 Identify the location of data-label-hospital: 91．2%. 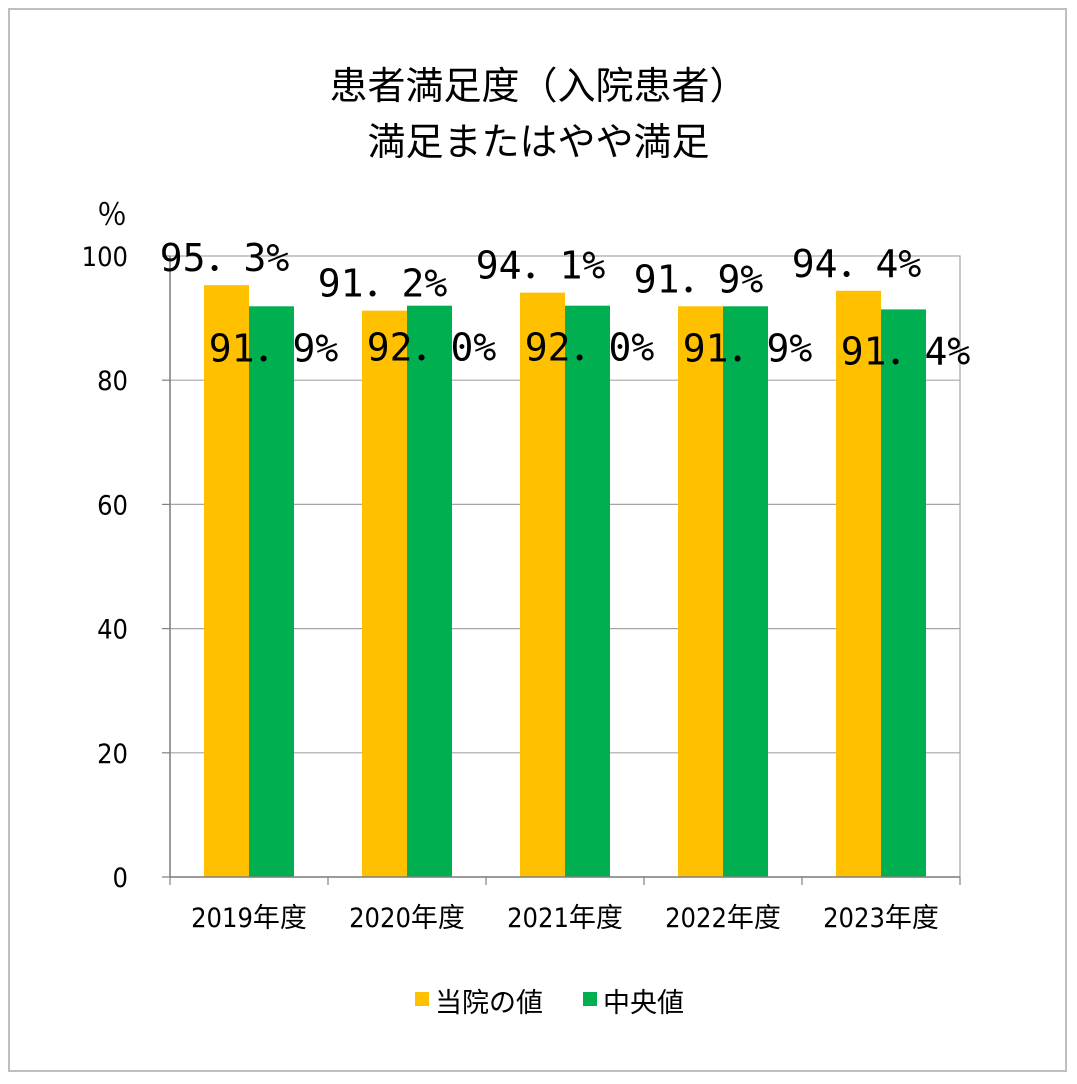
(383, 284).